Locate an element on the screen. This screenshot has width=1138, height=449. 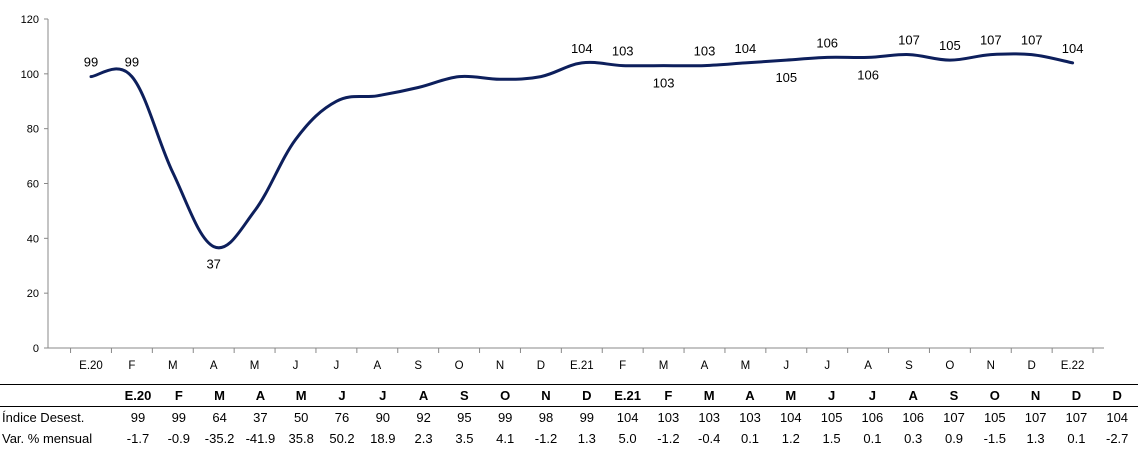
table-cell: 50.2 is located at coordinates (341, 438).